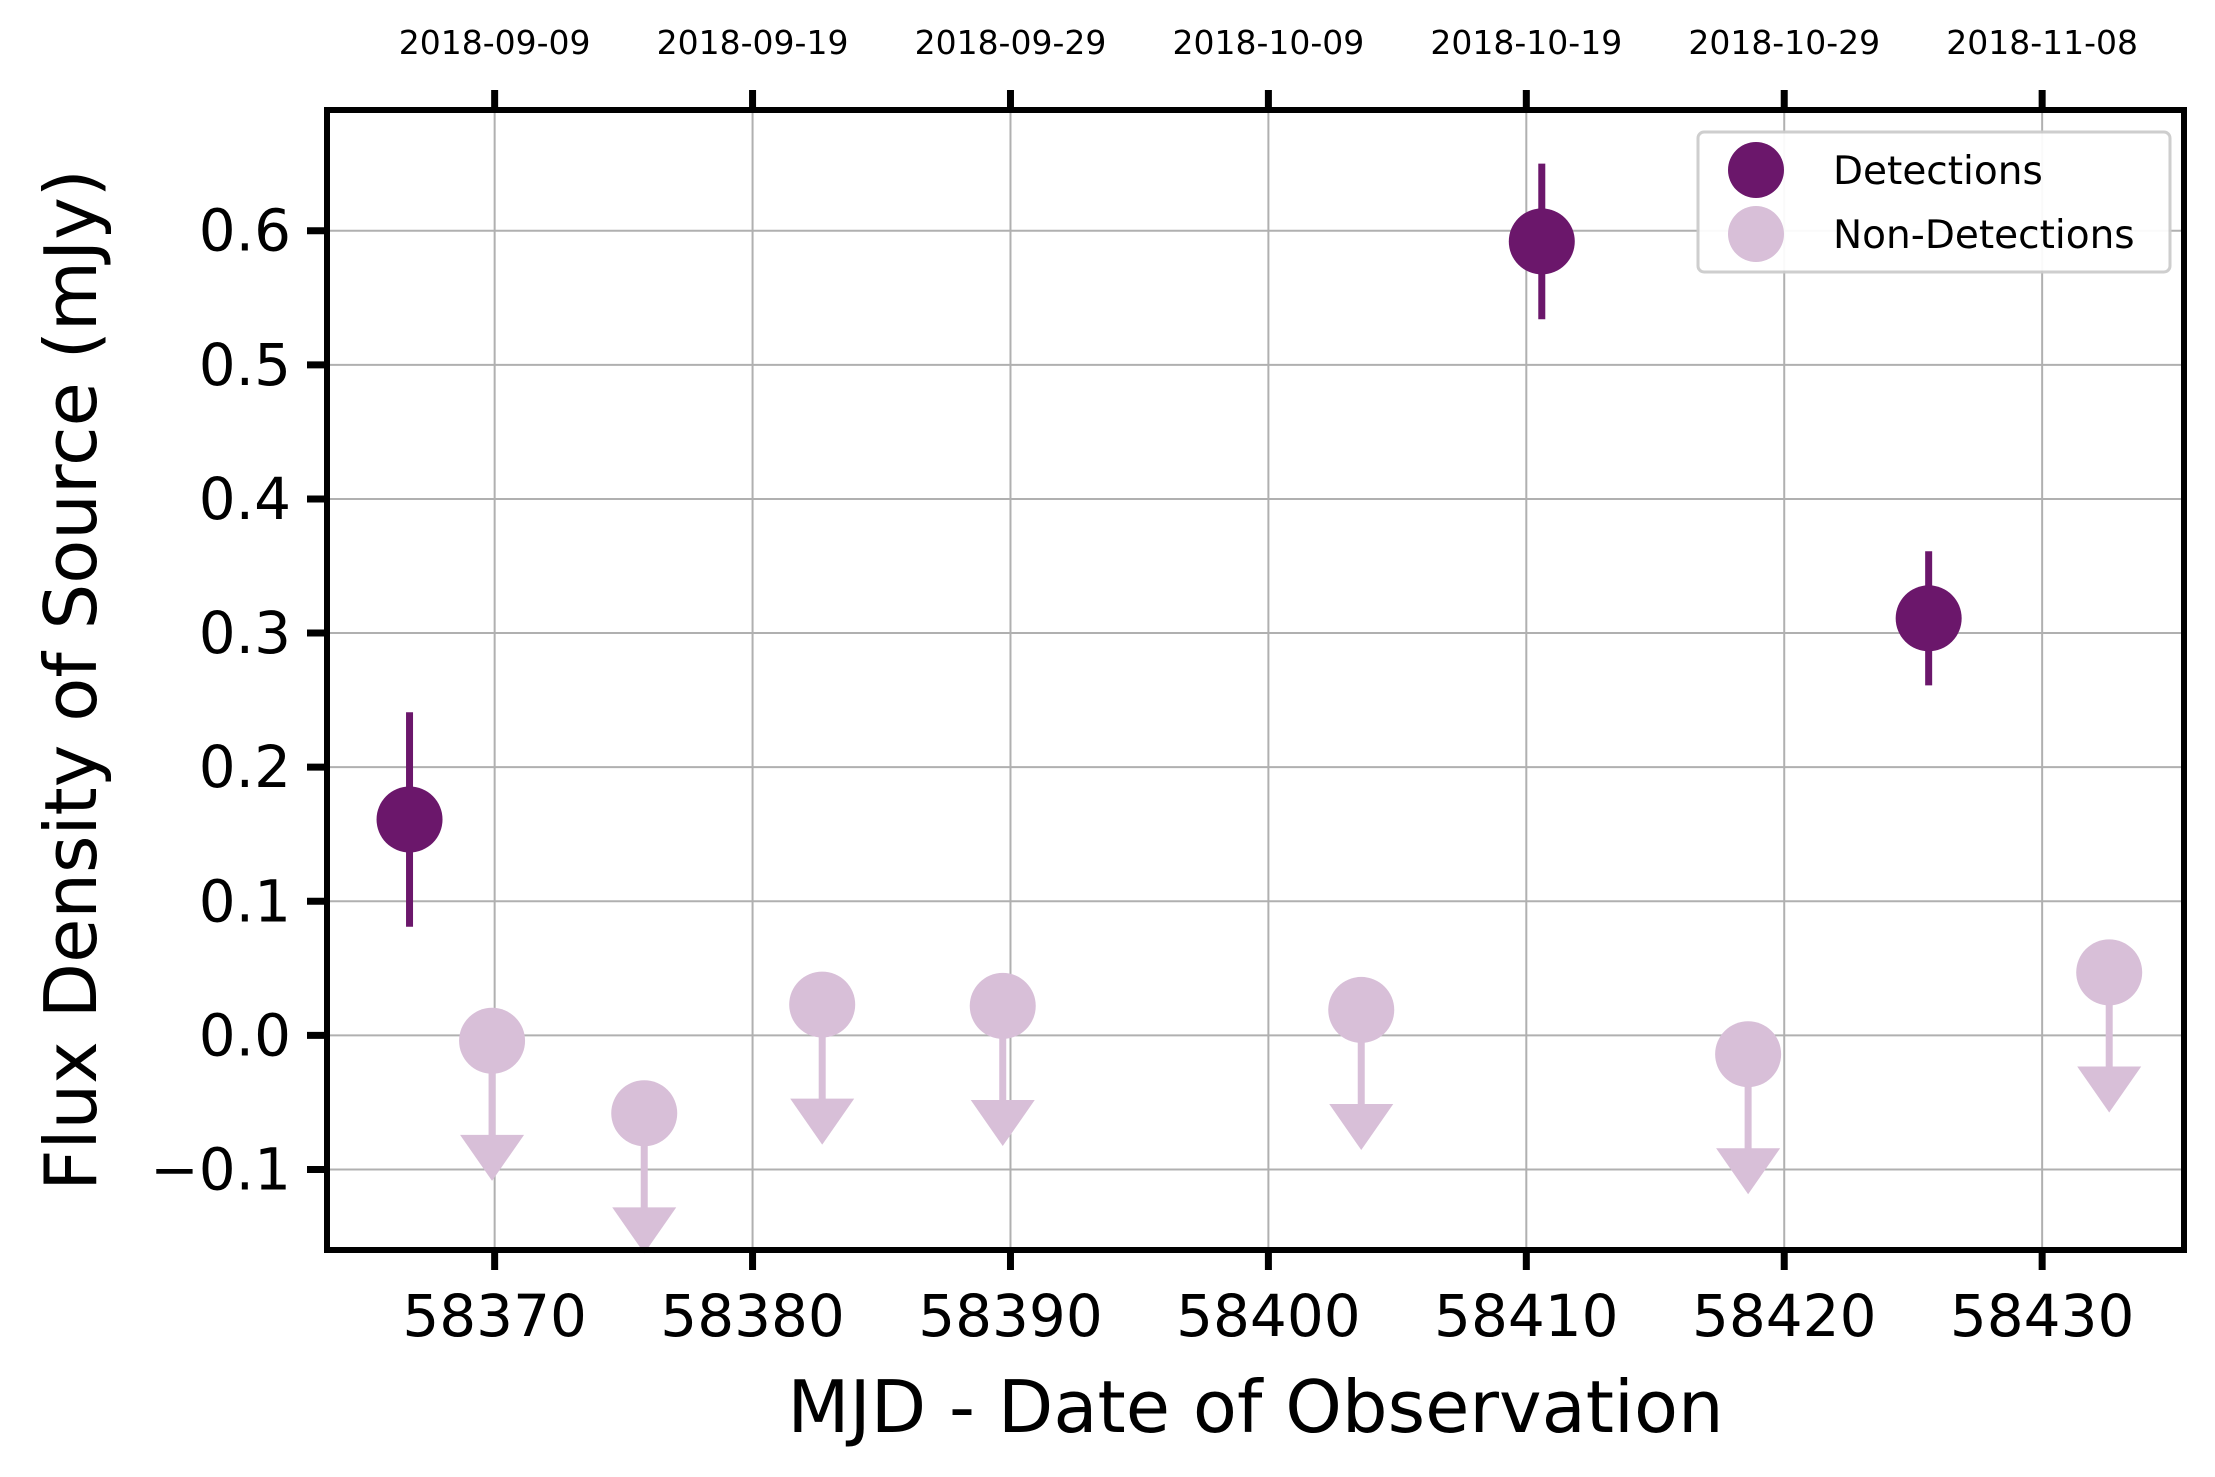  I want to click on top-tick-label: 2018-09-09, so click(495, 42).